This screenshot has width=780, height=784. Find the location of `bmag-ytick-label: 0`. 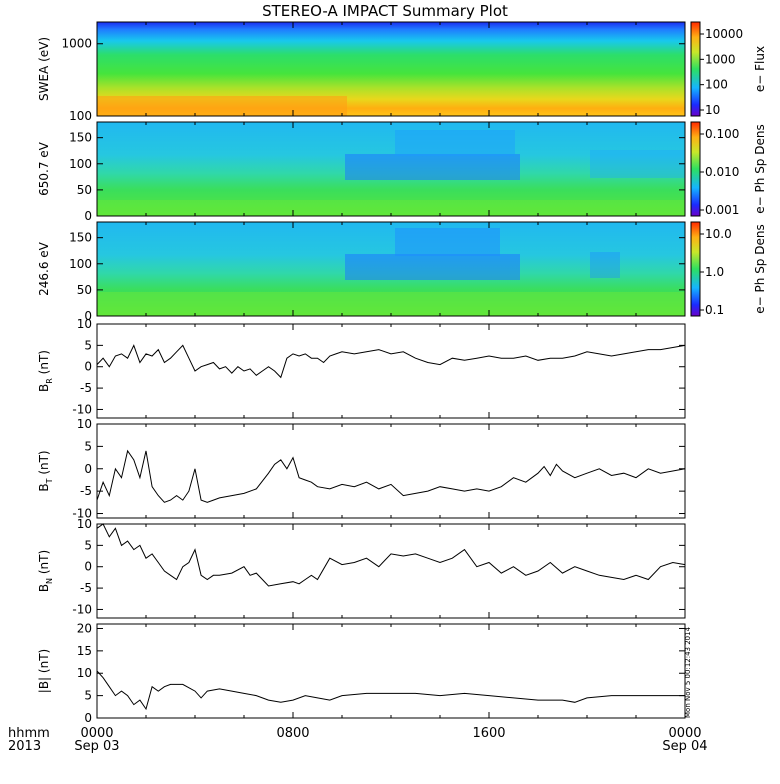

bmag-ytick-label: 0 is located at coordinates (88, 718).